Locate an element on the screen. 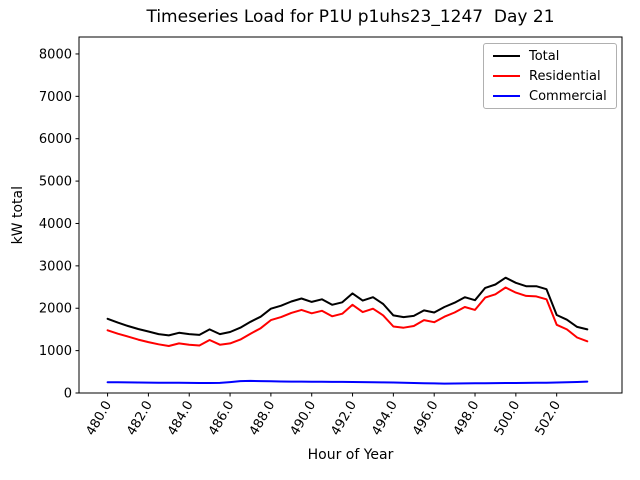  y-axis-label: kW total is located at coordinates (18, 215).